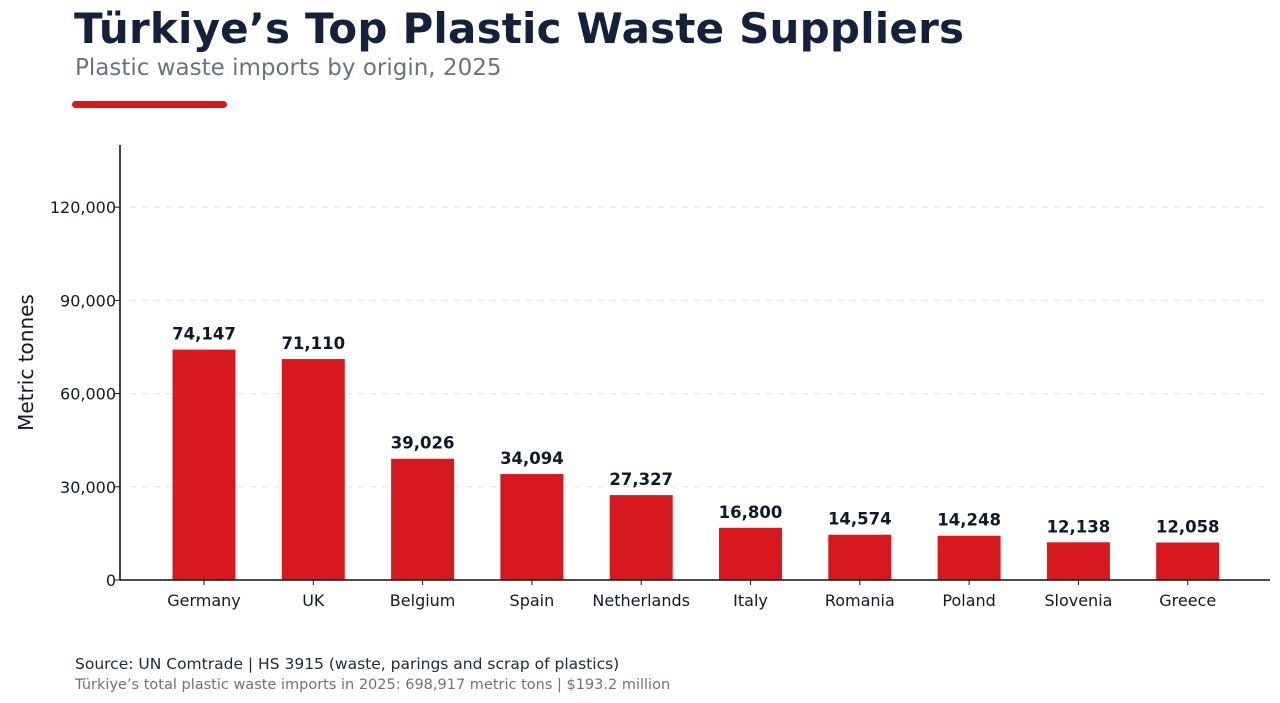 The height and width of the screenshot is (703, 1280). What do you see at coordinates (1079, 526) in the screenshot?
I see `data-label-slovenia: 12,138` at bounding box center [1079, 526].